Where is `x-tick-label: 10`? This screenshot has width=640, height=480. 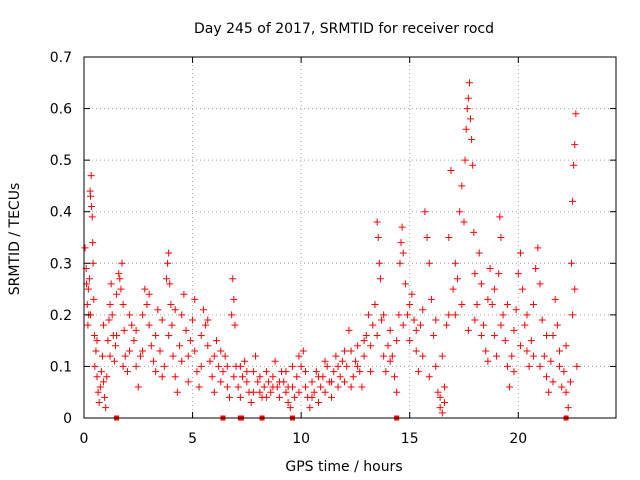
x-tick-label: 10 is located at coordinates (301, 439).